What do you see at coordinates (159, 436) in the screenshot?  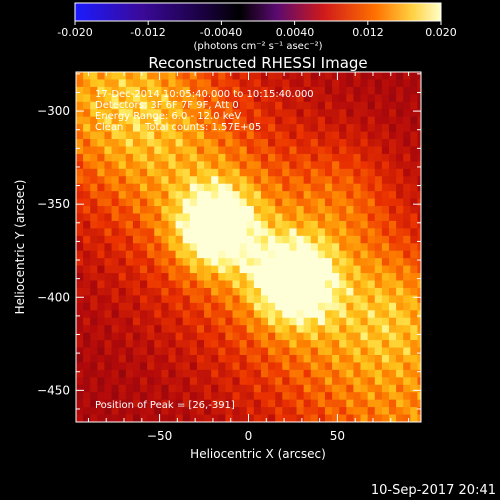 I see `x-tick-label: −50` at bounding box center [159, 436].